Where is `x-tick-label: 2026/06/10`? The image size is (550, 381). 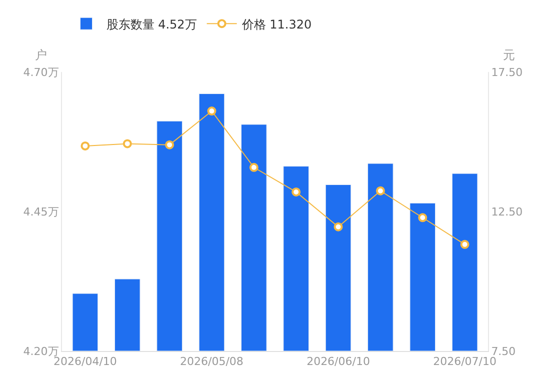
x-tick-label: 2026/06/10 is located at coordinates (338, 361).